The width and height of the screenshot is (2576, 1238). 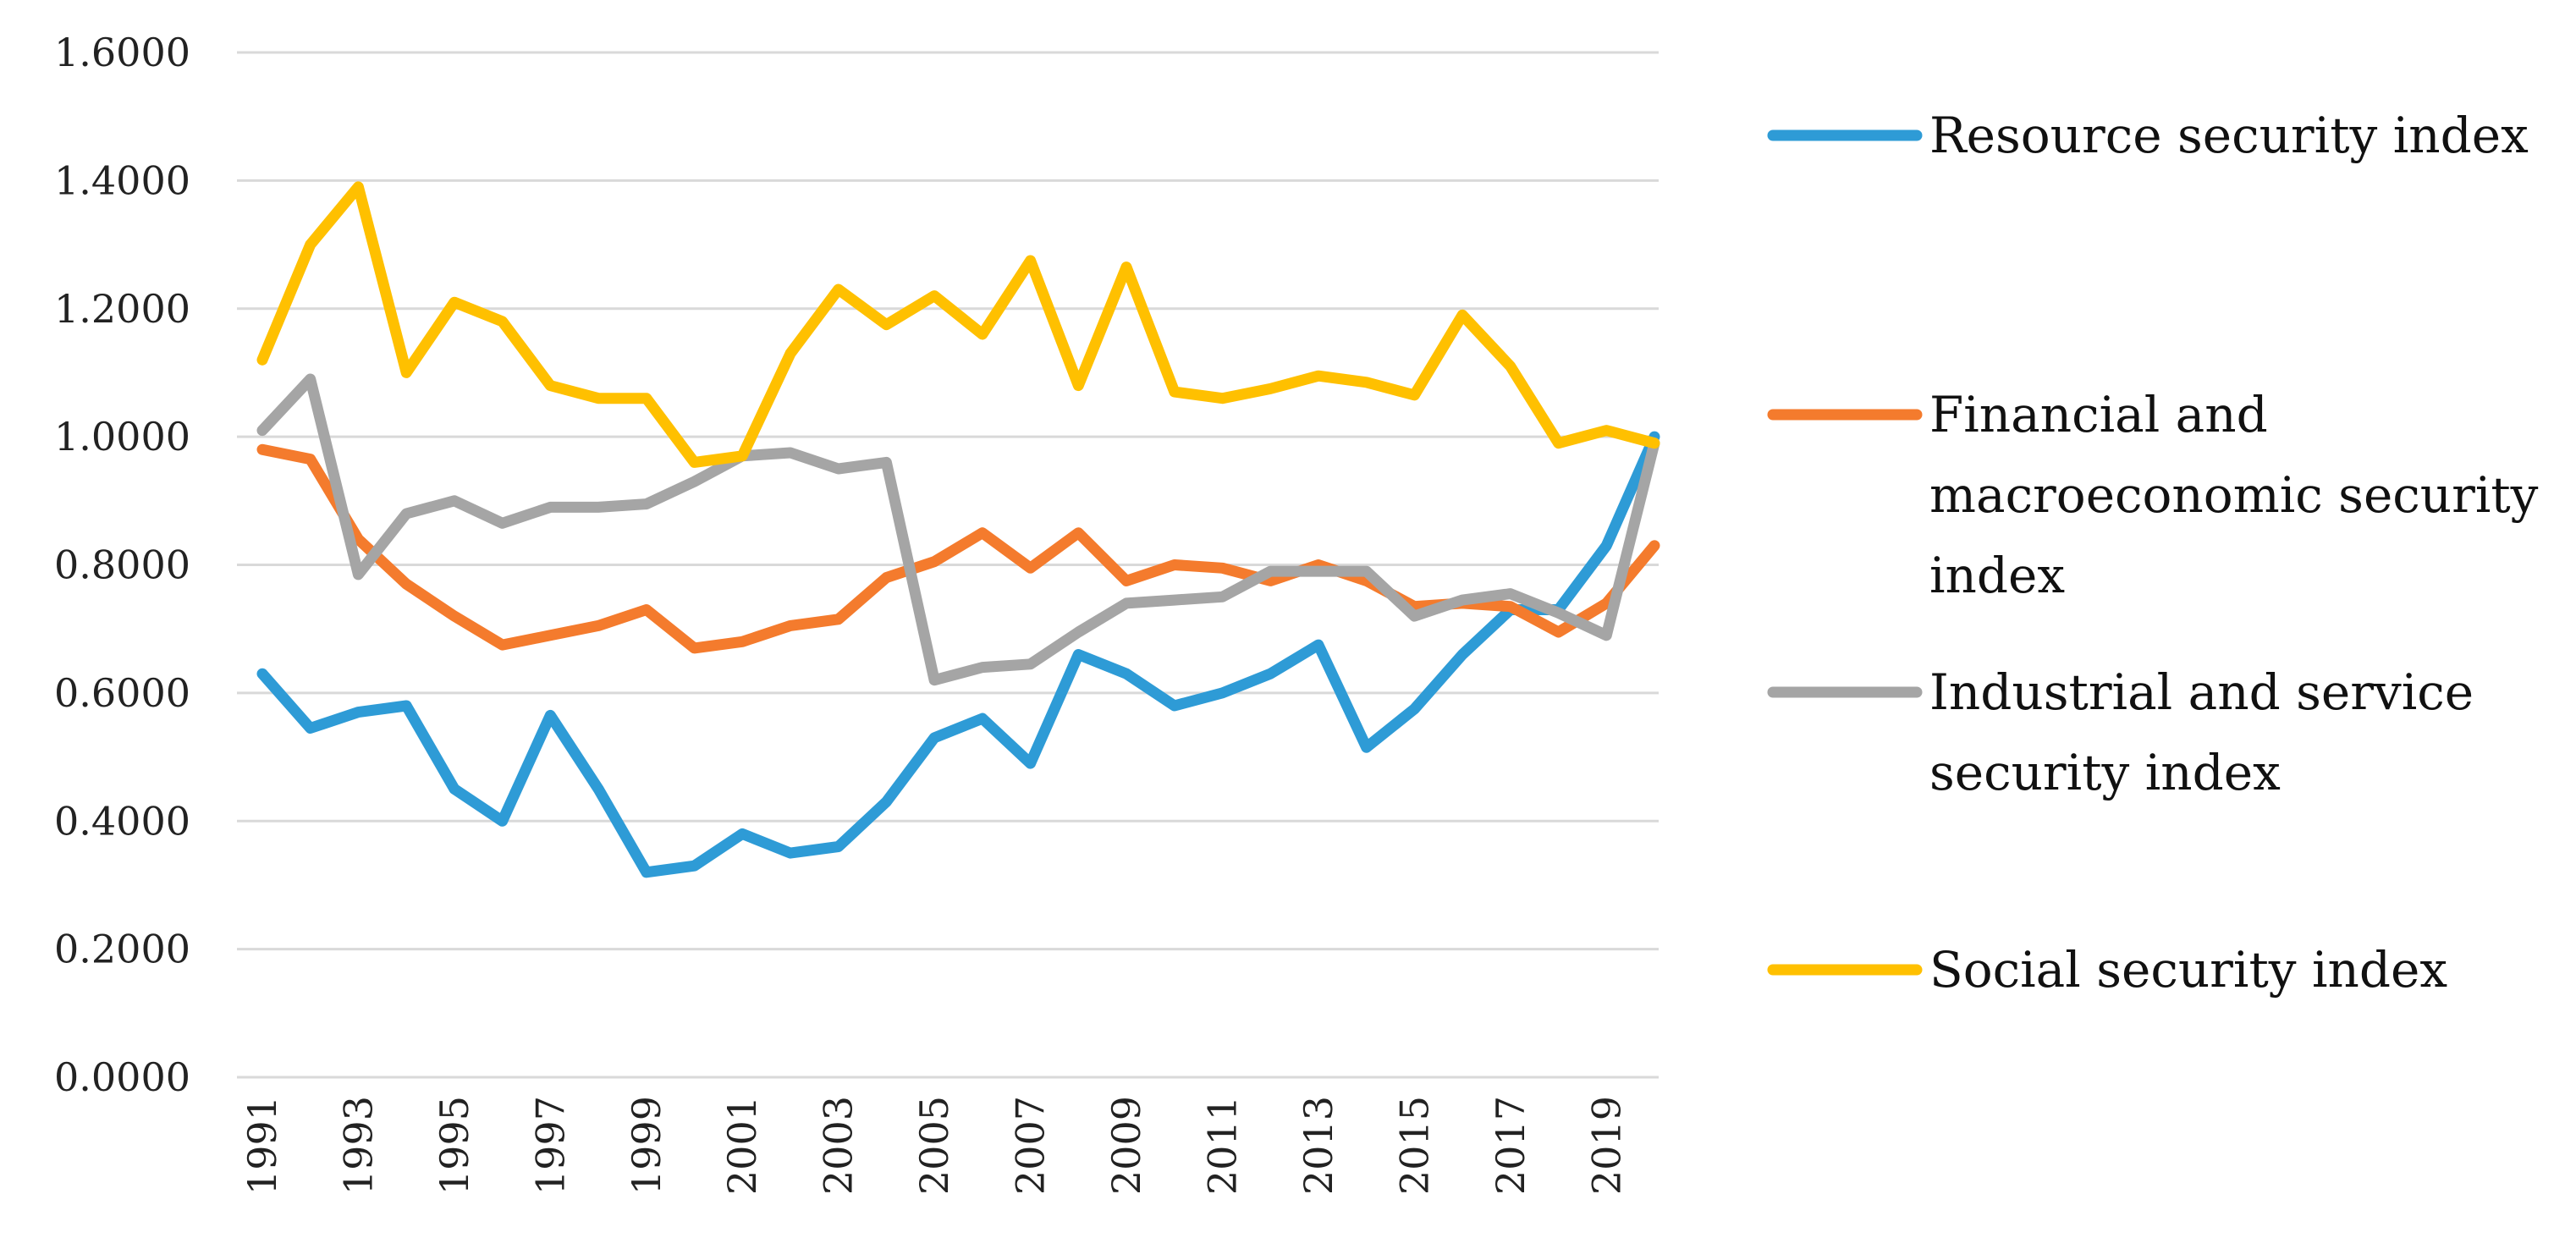 I want to click on legend-label: Resource security index, so click(x=2229, y=136).